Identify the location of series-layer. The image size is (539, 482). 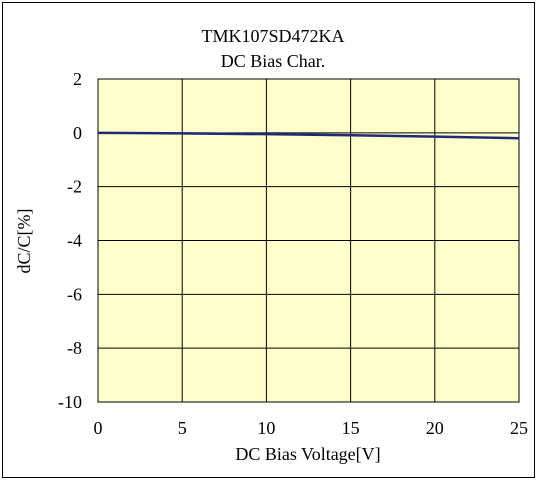
(308, 135).